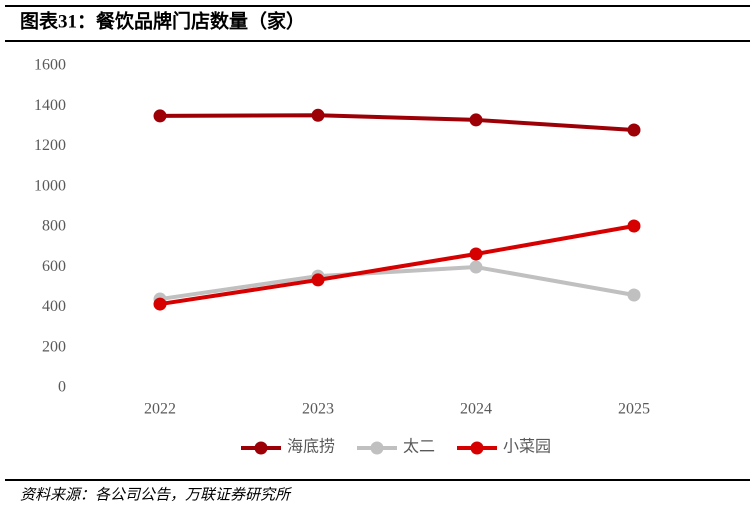 The width and height of the screenshot is (755, 512). What do you see at coordinates (476, 409) in the screenshot?
I see `x-tick-label: 2024` at bounding box center [476, 409].